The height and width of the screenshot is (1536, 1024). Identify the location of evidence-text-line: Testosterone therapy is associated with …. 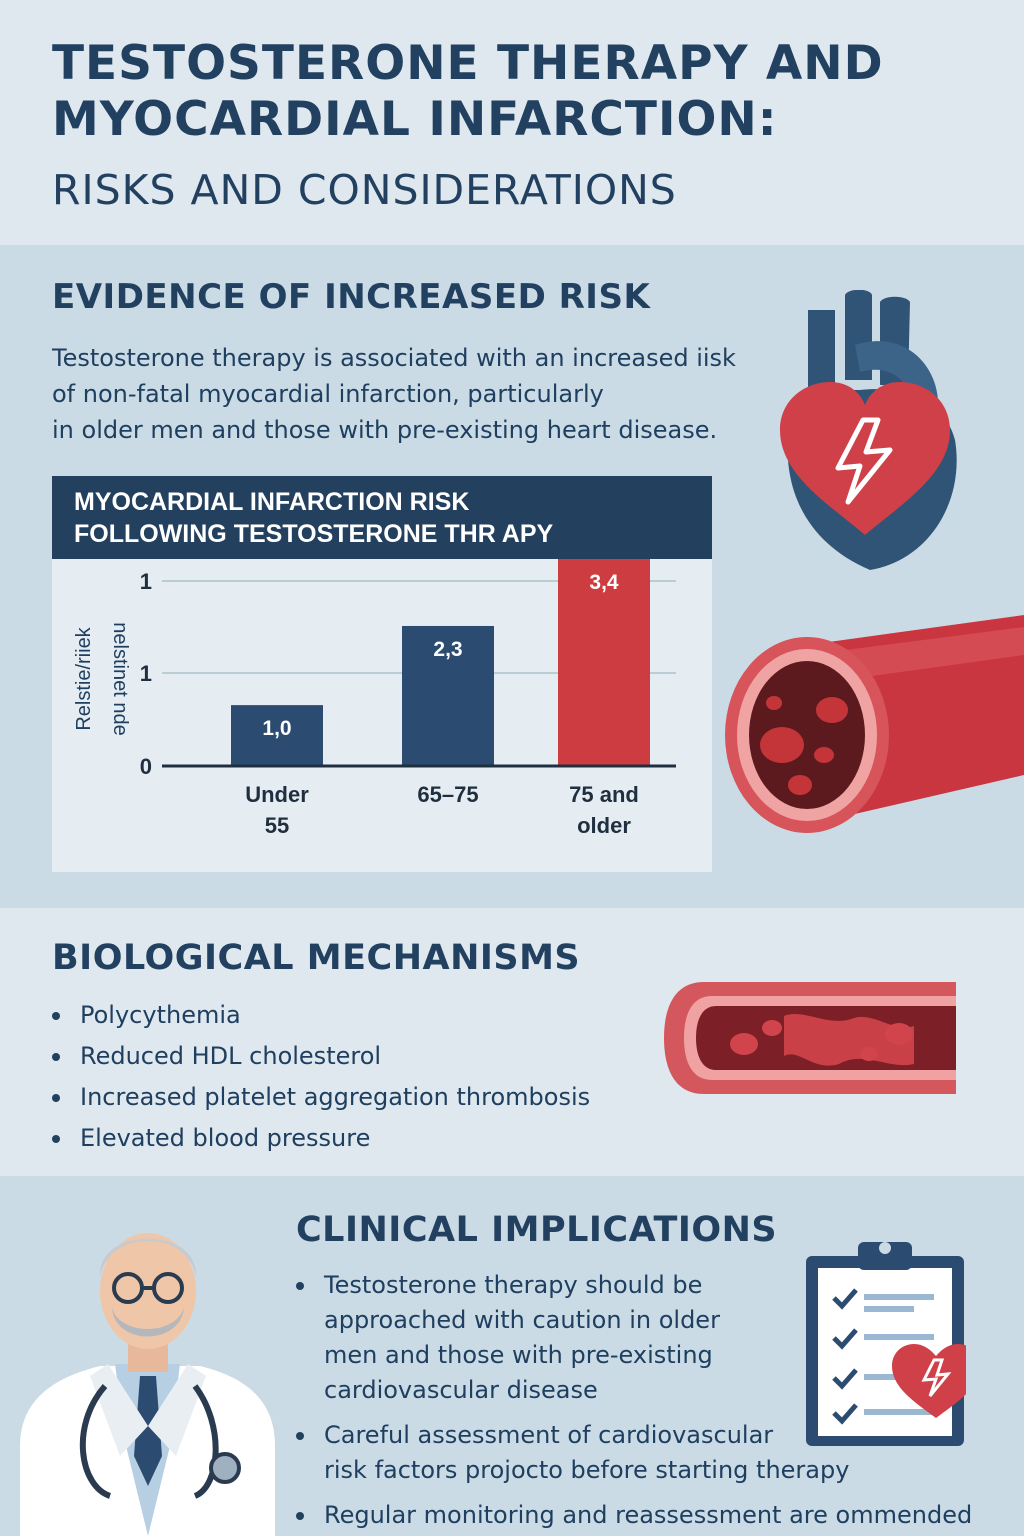
(394, 358).